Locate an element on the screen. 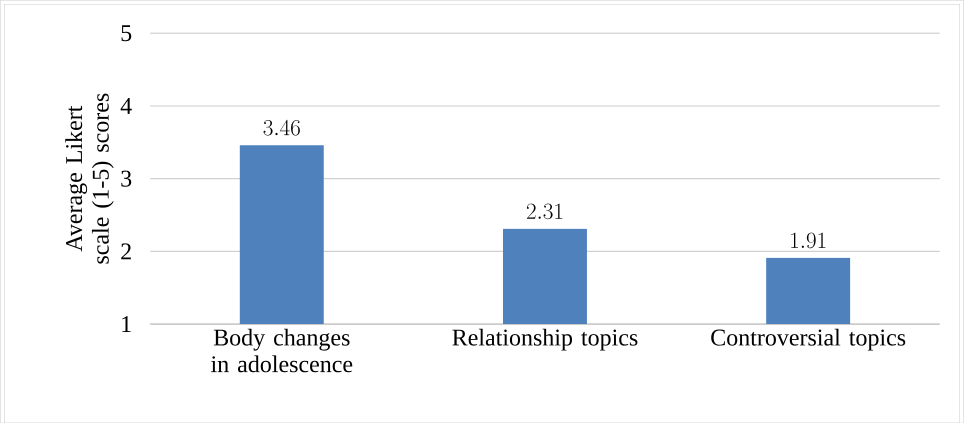 The image size is (964, 423). data-label: 2.31 is located at coordinates (544, 211).